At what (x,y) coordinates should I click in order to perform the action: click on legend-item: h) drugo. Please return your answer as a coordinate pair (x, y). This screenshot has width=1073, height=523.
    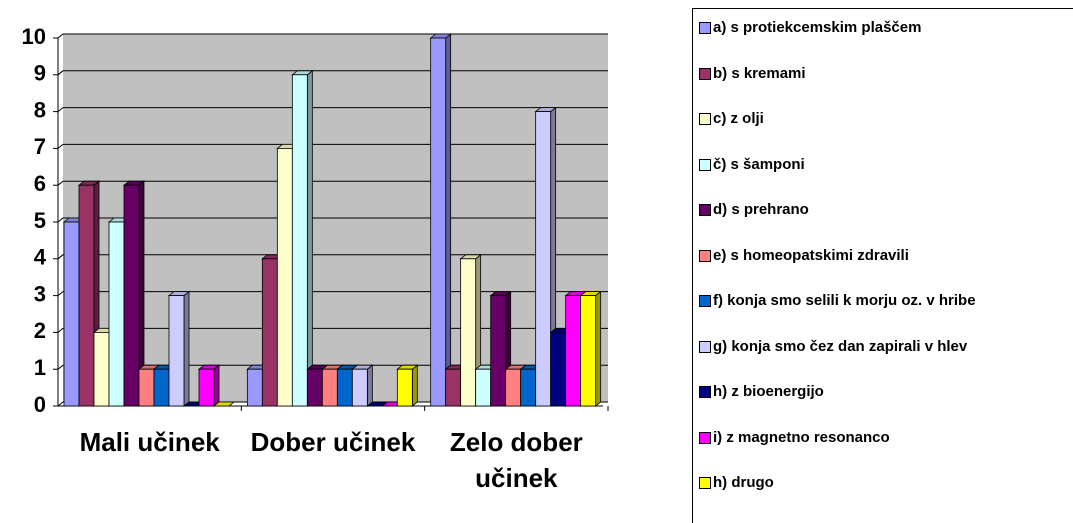
    Looking at the image, I should click on (876, 483).